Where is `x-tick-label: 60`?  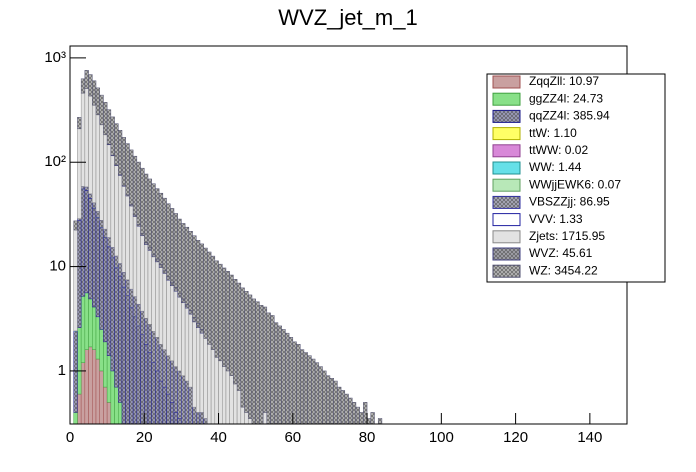 x-tick-label: 60 is located at coordinates (292, 437).